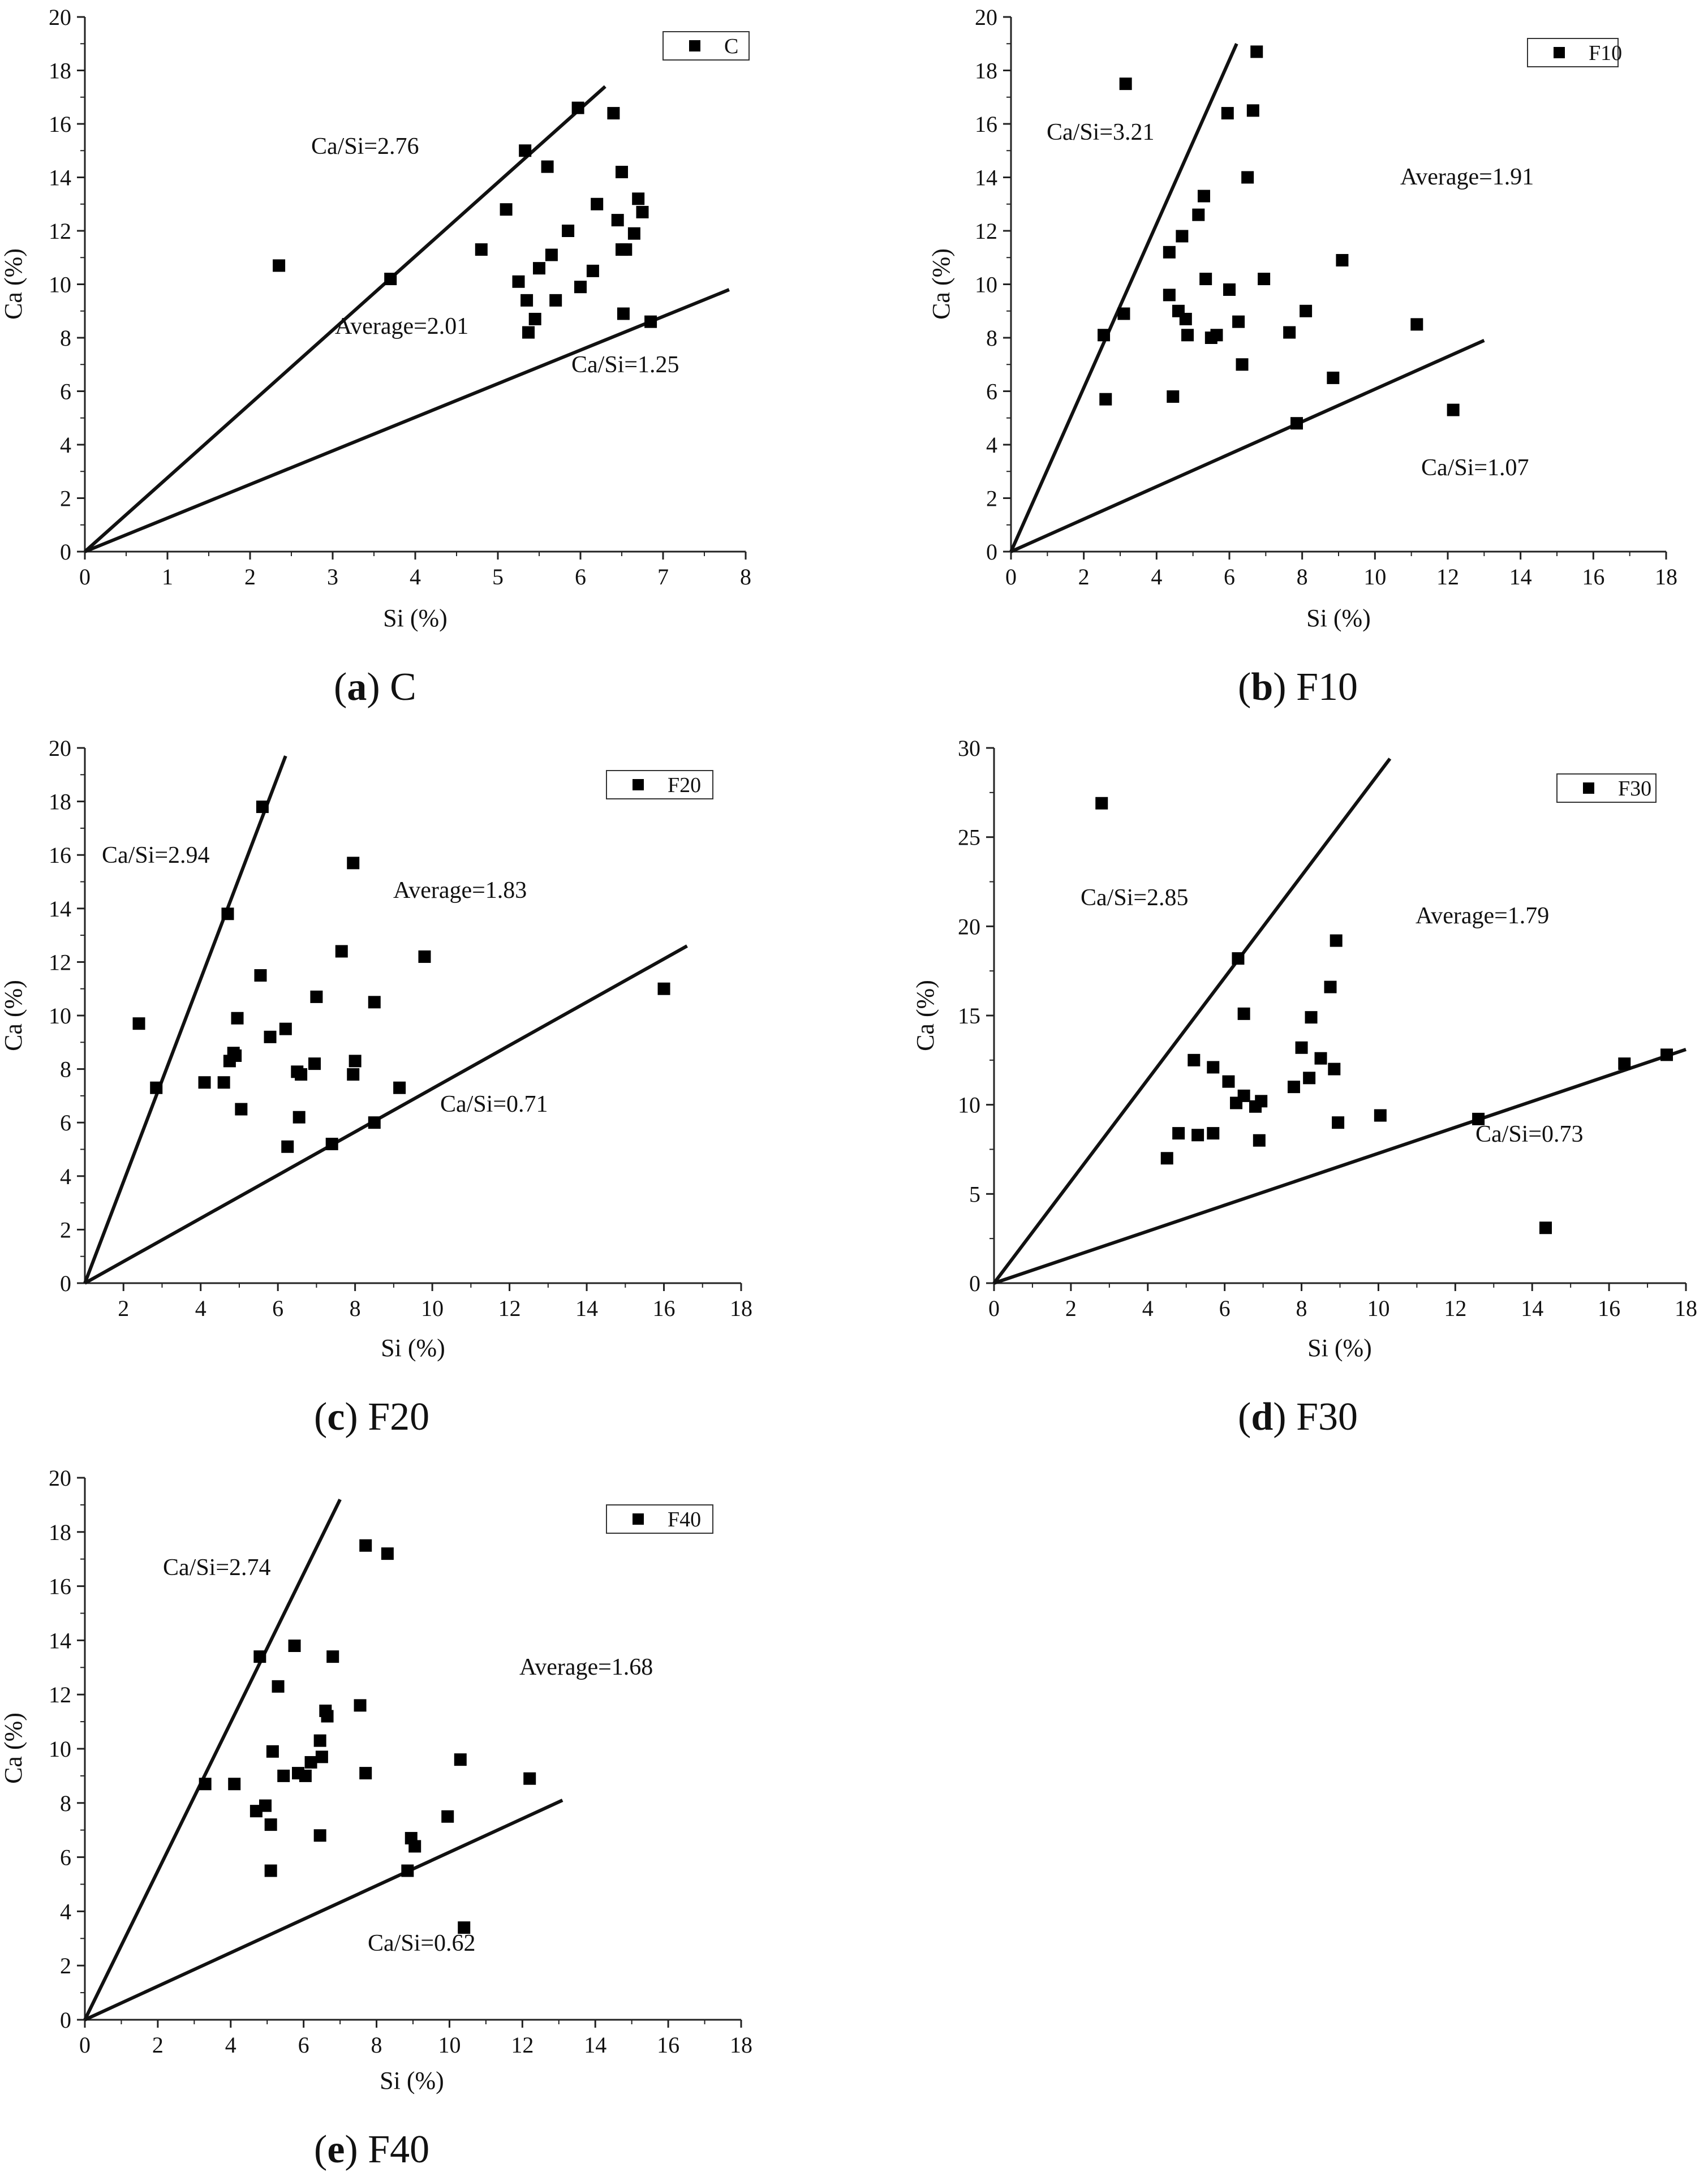 This screenshot has height=2181, width=1708. What do you see at coordinates (372, 2149) in the screenshot?
I see `caption-e: (e) F40` at bounding box center [372, 2149].